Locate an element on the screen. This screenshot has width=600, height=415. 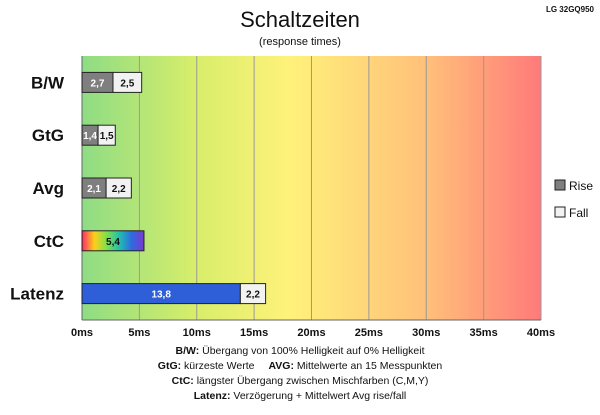
category-label: B/W is located at coordinates (48, 82).